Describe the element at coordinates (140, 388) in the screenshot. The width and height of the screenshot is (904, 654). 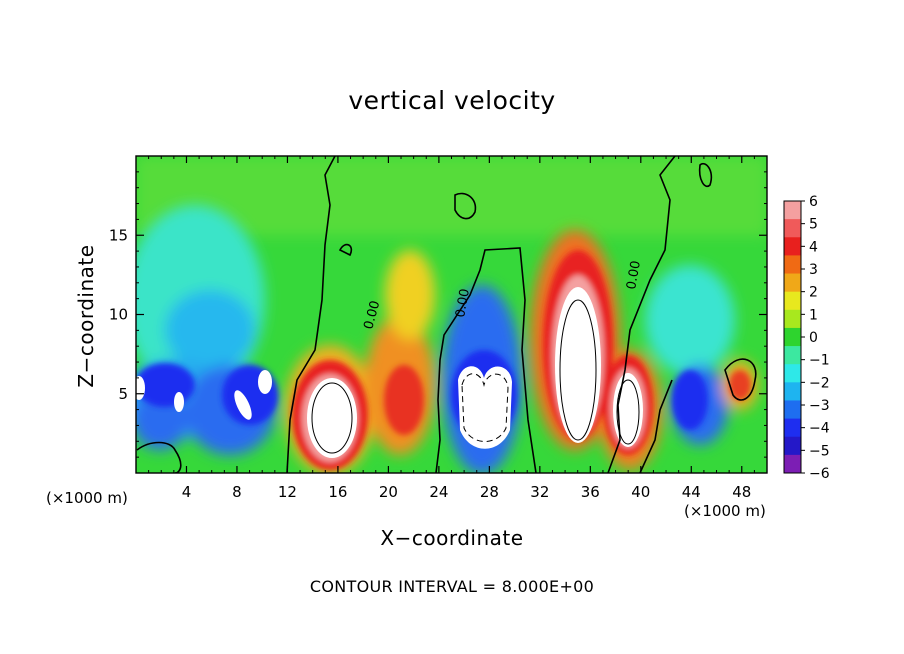
I see `downdraft-core-0km` at that location.